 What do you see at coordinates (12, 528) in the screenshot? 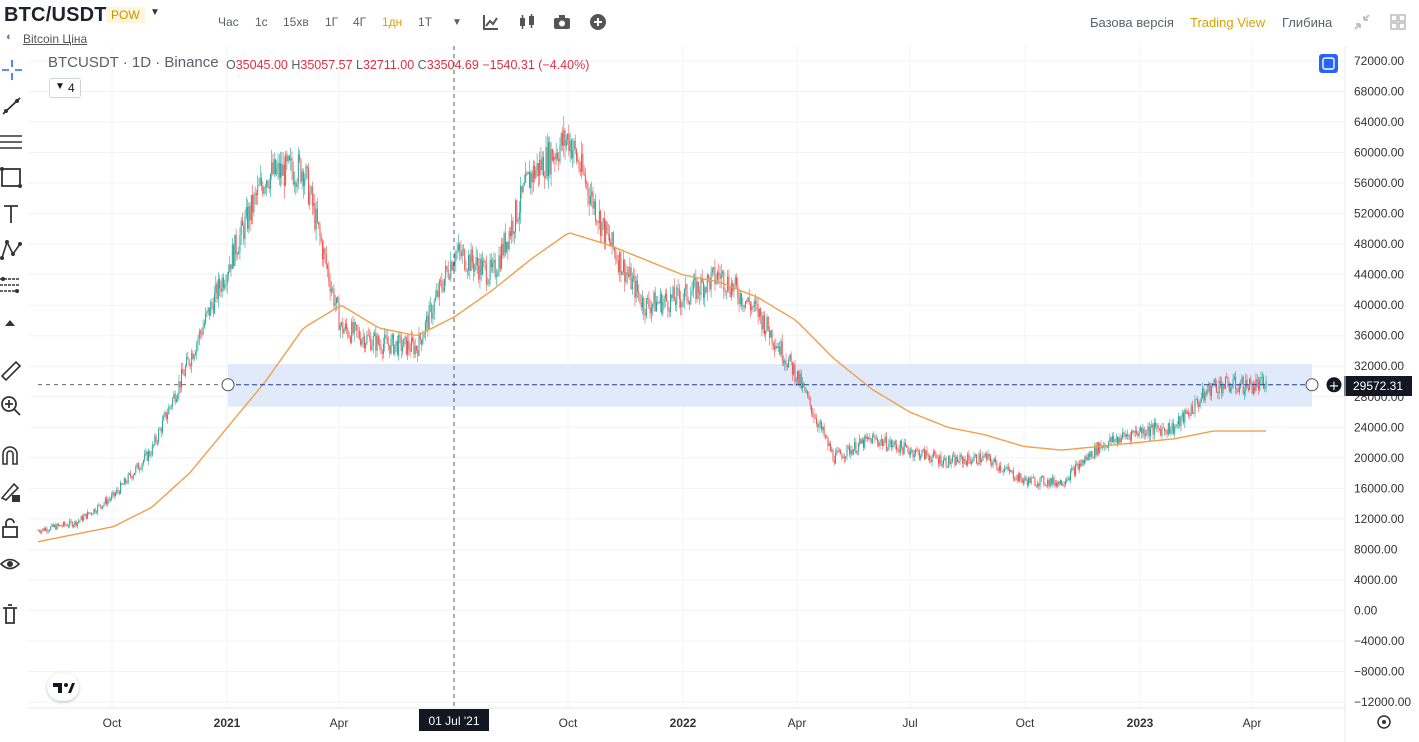
I see `lock-icon` at bounding box center [12, 528].